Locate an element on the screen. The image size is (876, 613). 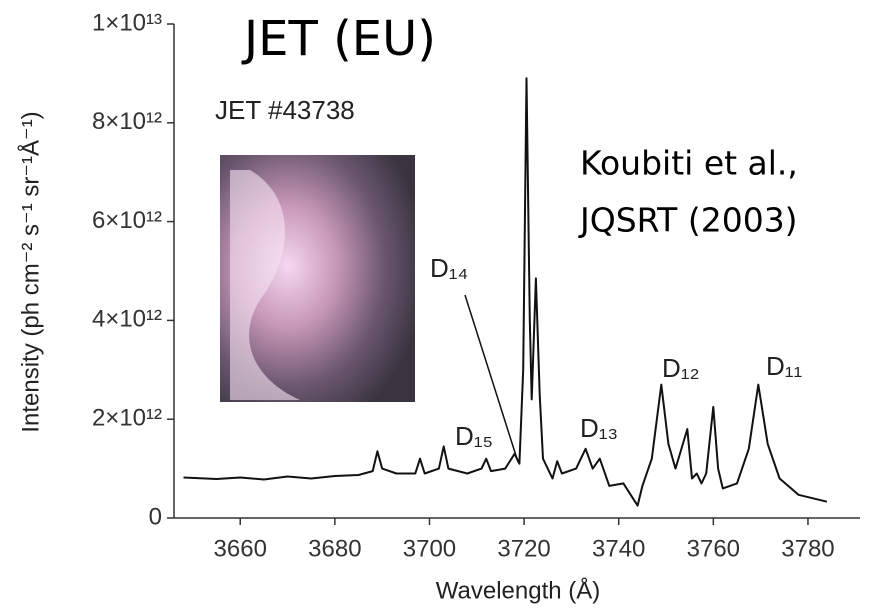
y-tick-label: 4×10¹² is located at coordinates (127, 319).